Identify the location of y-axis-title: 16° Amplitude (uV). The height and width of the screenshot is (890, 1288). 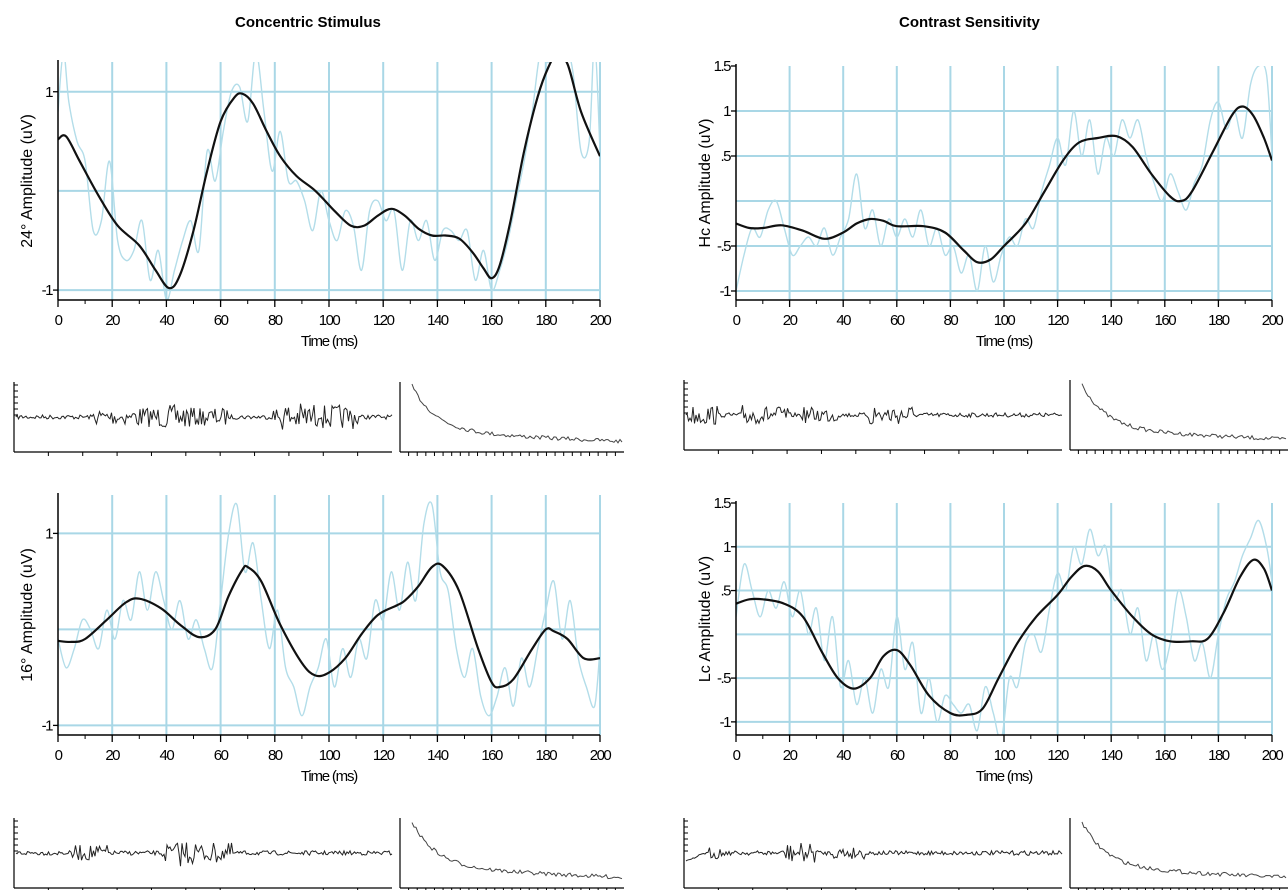
(27, 615).